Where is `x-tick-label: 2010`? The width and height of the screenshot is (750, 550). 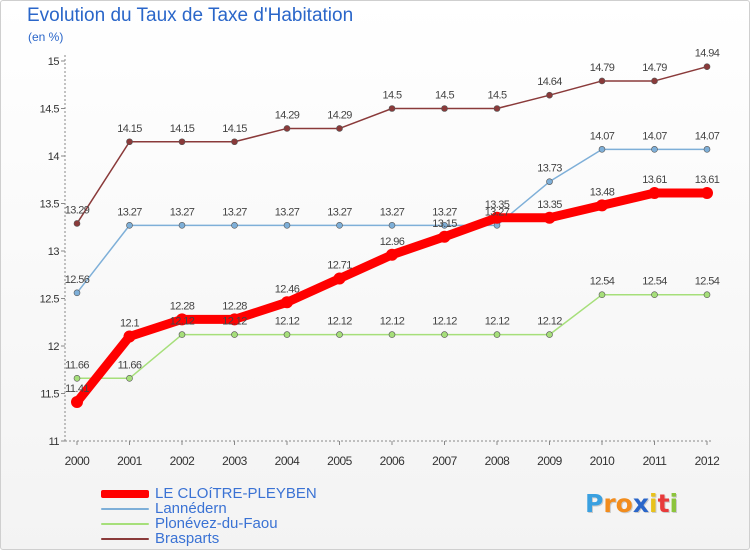 x-tick-label: 2010 is located at coordinates (603, 461).